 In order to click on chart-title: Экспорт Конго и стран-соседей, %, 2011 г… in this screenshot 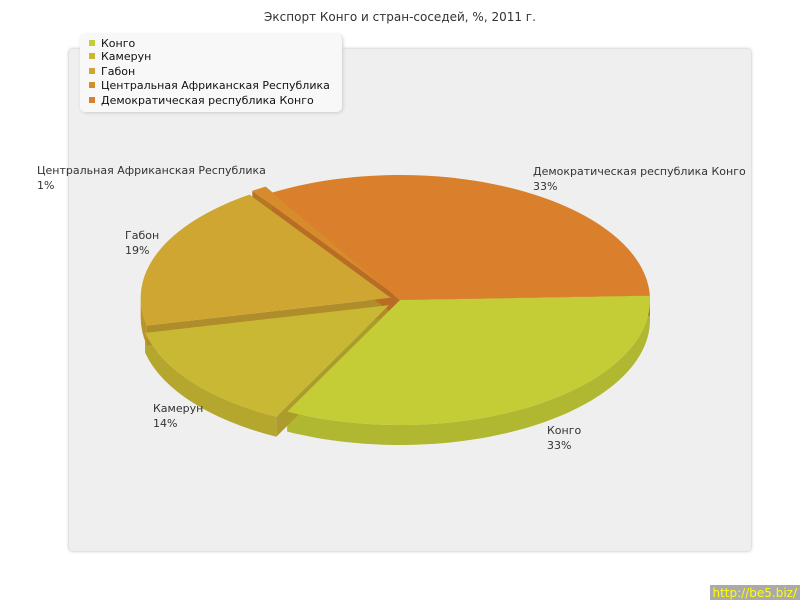, I will do `click(400, 17)`.